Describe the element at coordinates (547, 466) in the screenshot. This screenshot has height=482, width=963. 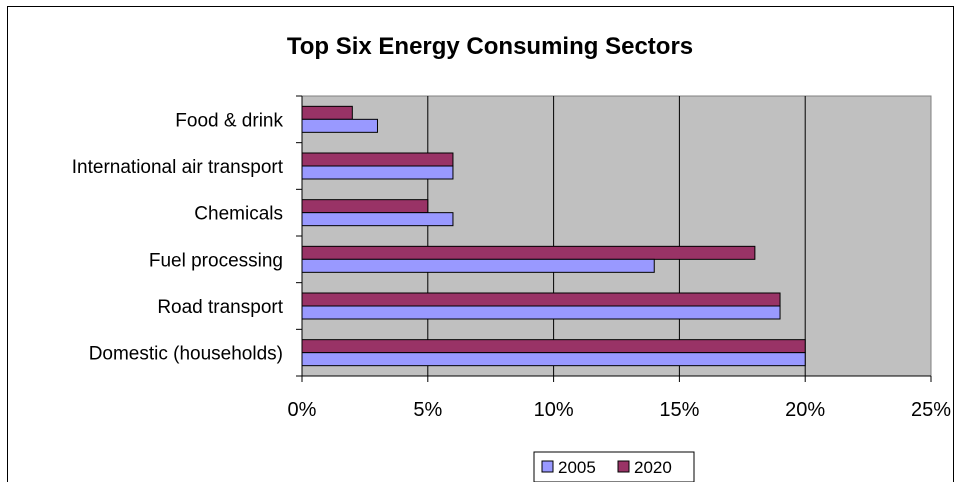
I see `legend-swatch-2005` at that location.